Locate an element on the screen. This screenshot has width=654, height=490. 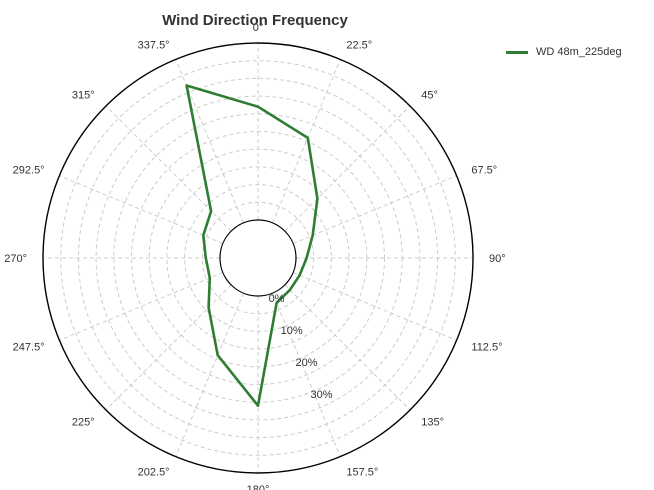
inner-circle is located at coordinates (258, 258).